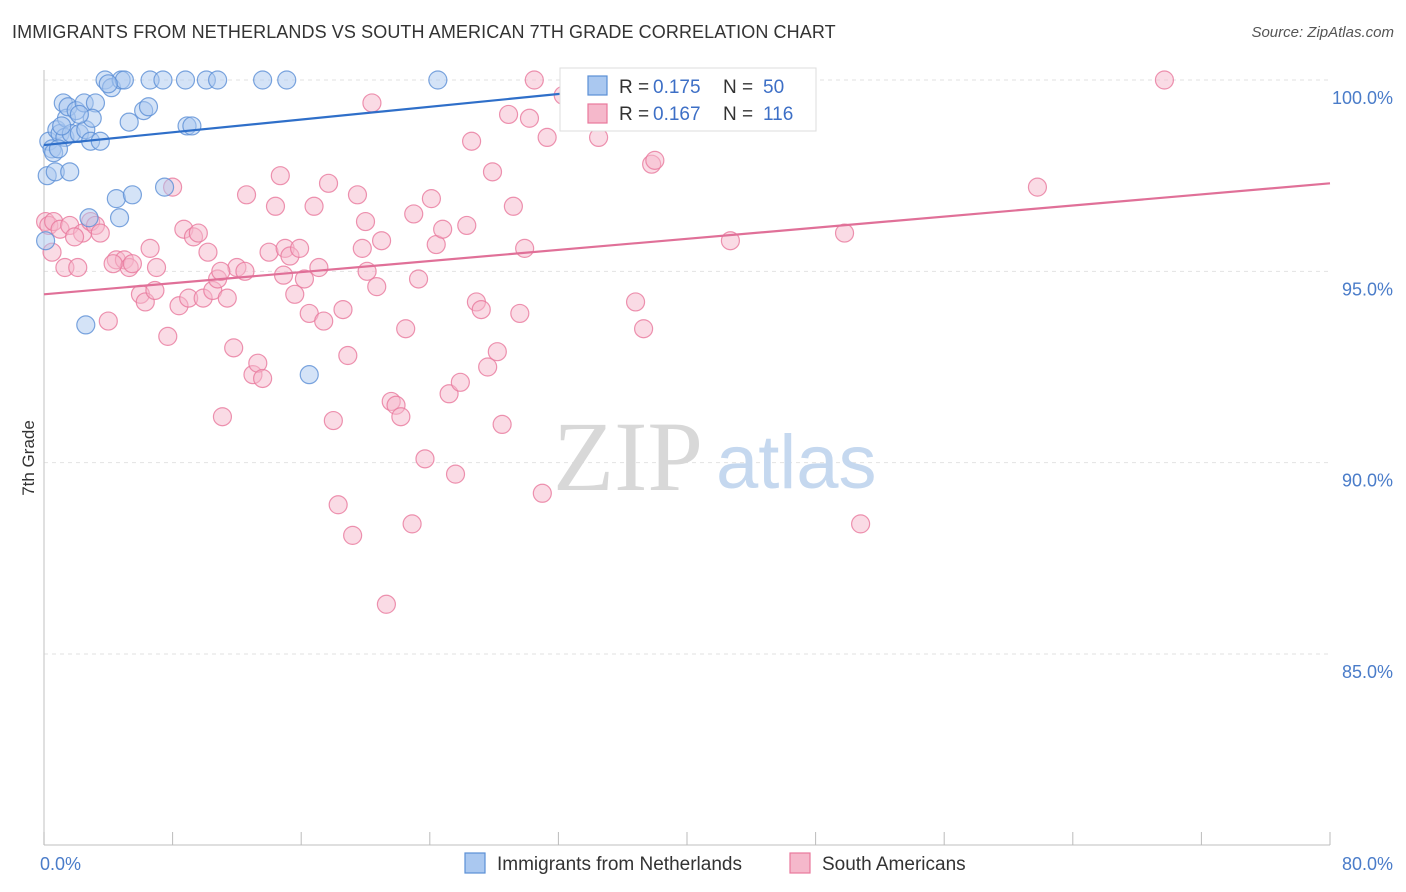 The height and width of the screenshot is (892, 1406). What do you see at coordinates (475, 863) in the screenshot?
I see `bottom-legend-swatch-blue` at bounding box center [475, 863].